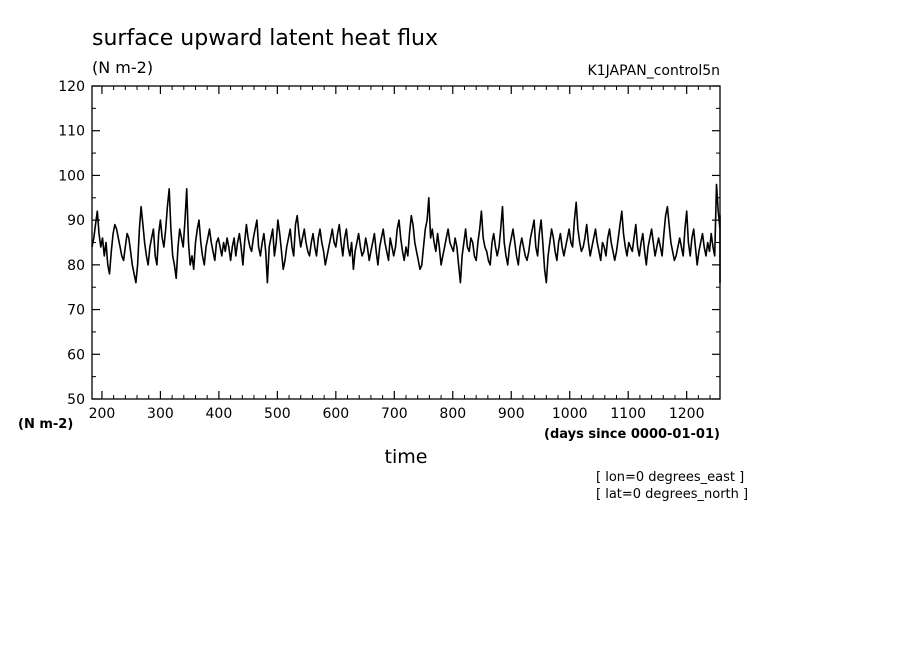  I want to click on y-tick-label: 50, so click(76, 400).